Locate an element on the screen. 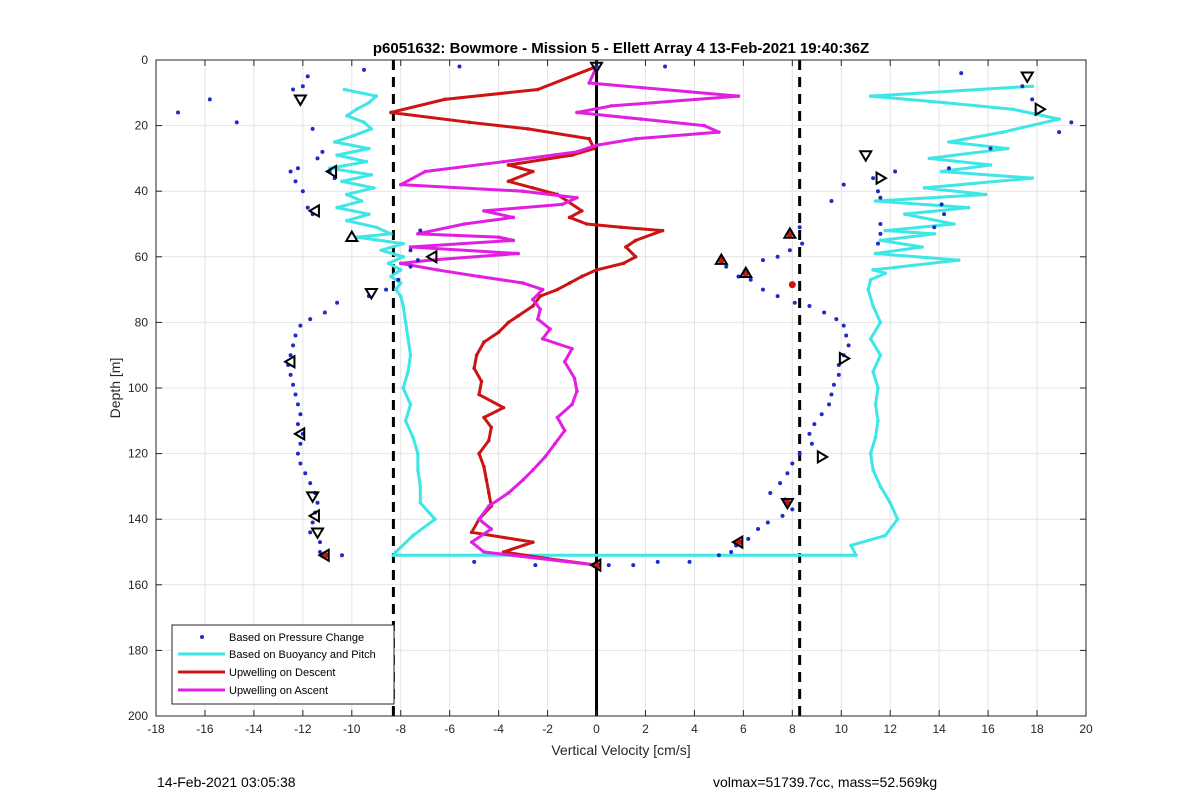 The width and height of the screenshot is (1200, 804). legend-label-descent: Upwelling on Descent is located at coordinates (282, 673).